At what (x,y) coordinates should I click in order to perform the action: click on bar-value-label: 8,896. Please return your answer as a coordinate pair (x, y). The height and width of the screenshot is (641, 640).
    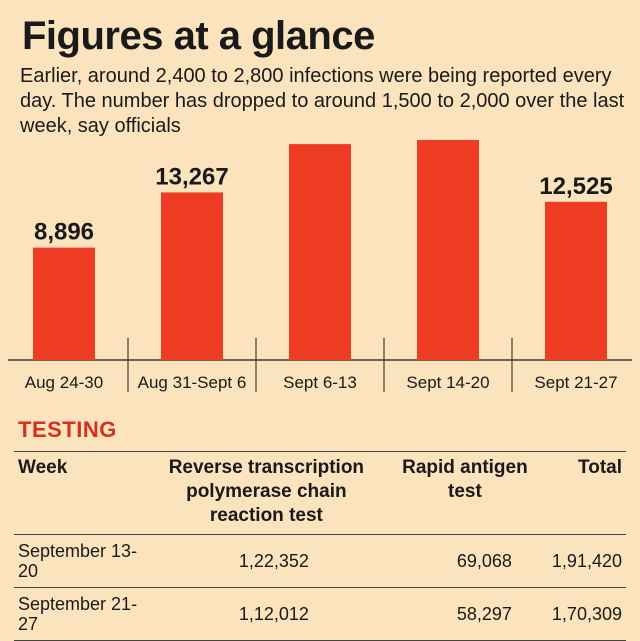
    Looking at the image, I should click on (64, 232).